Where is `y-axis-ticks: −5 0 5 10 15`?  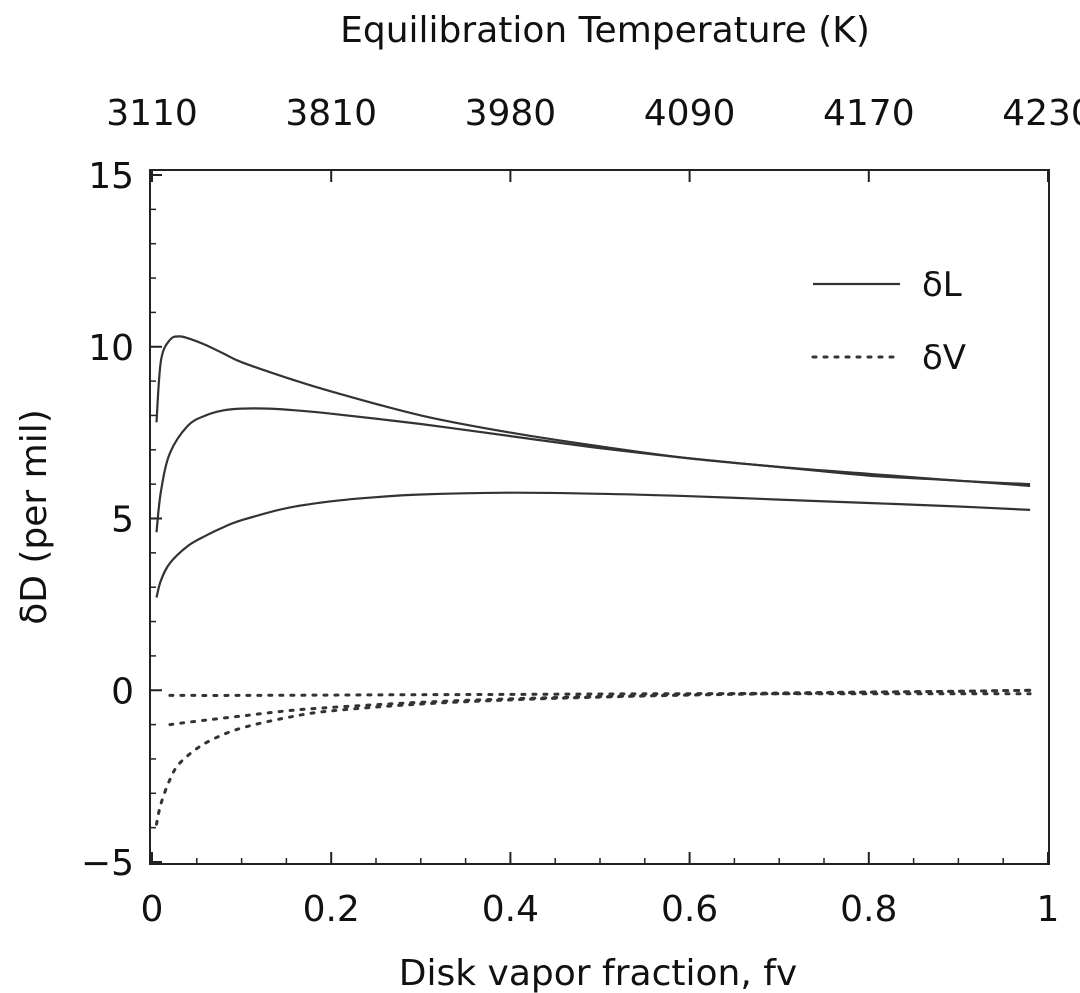 y-axis-ticks: −5 0 5 10 15 is located at coordinates (121, 520).